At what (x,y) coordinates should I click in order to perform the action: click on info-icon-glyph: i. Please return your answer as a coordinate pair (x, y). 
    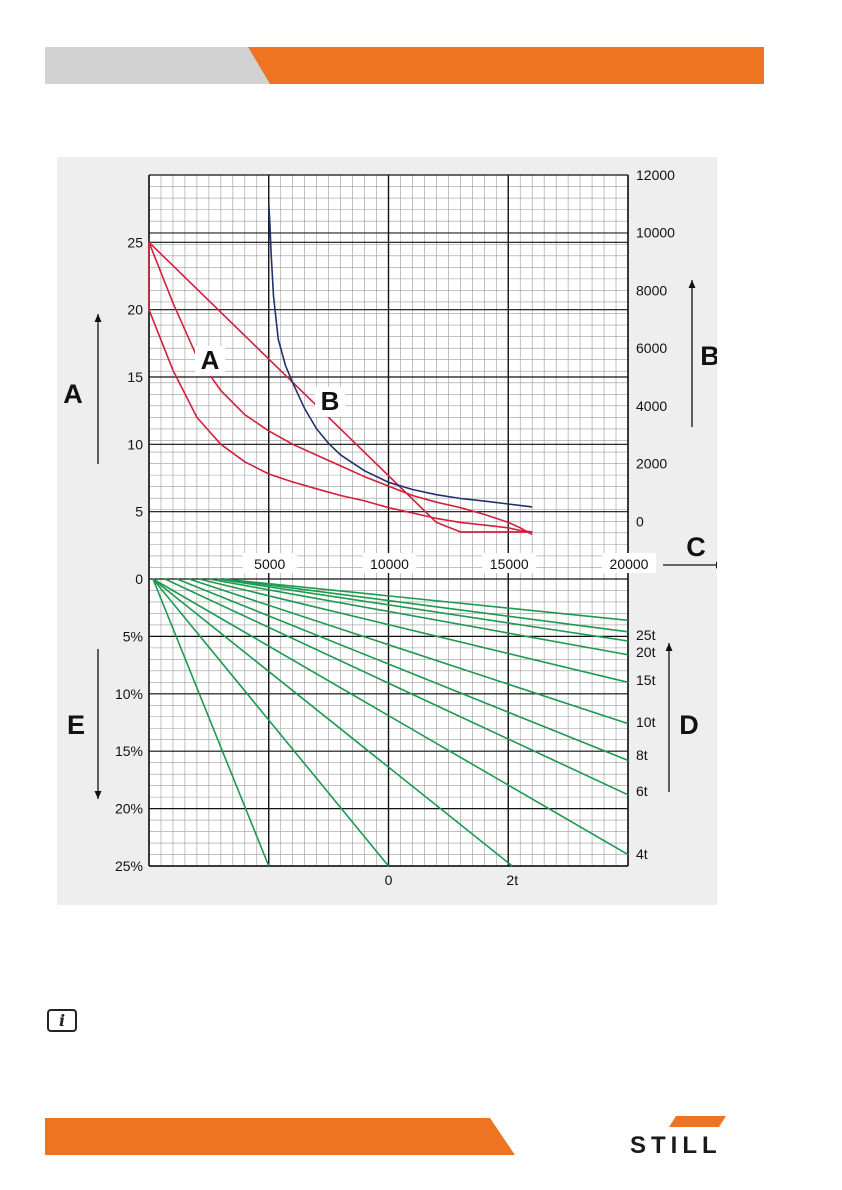
    Looking at the image, I should click on (62, 1020).